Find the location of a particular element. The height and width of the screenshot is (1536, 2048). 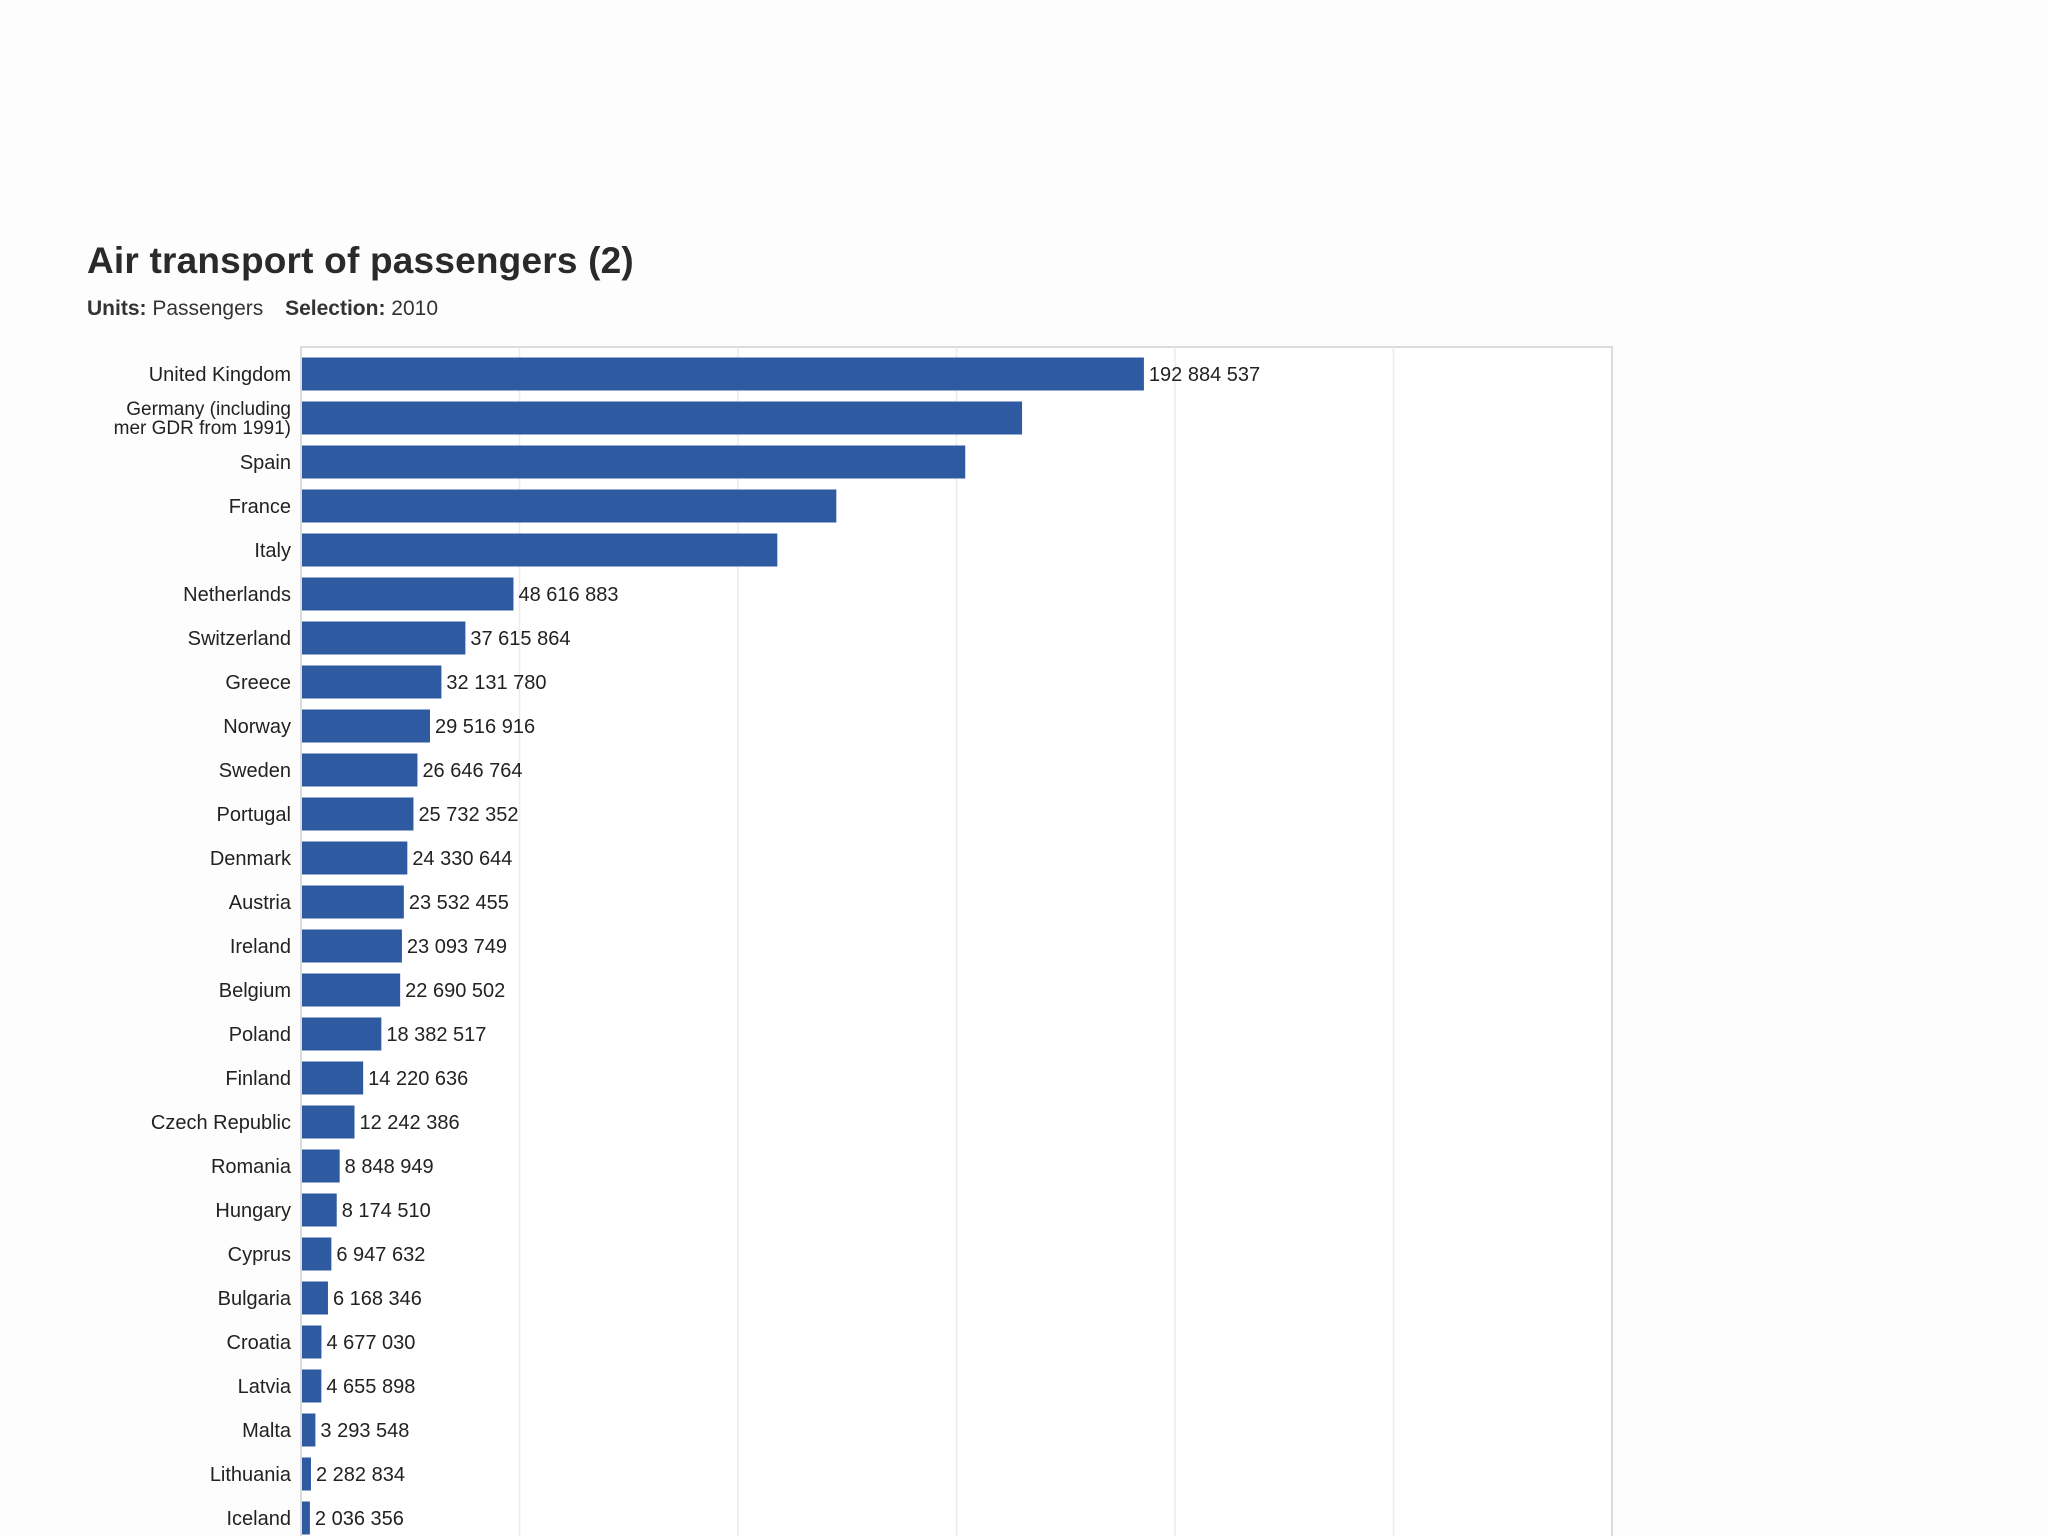

category-label: Norway is located at coordinates (257, 727).